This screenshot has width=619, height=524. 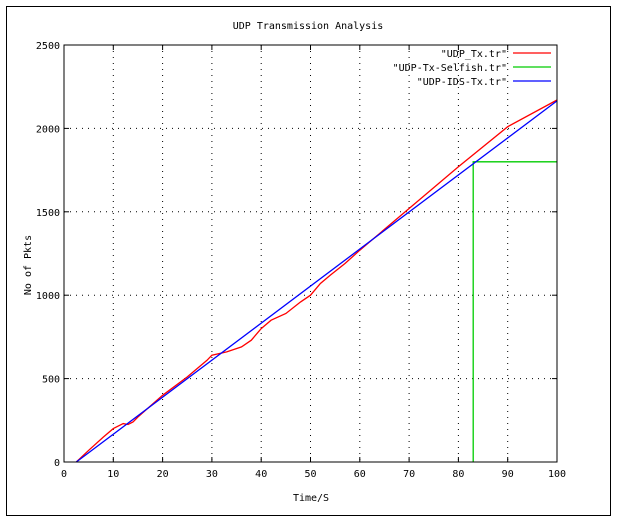 I want to click on y-tick-label: 2500, so click(x=48, y=46).